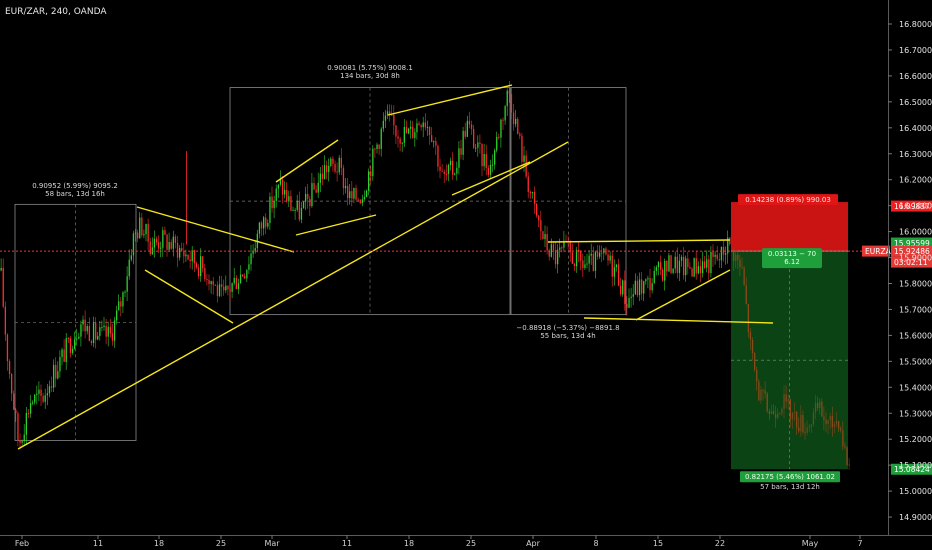 This screenshot has width=932, height=550. Describe the element at coordinates (56, 12) in the screenshot. I see `chart-title: EUR/ZAR, 240, OANDA` at that location.